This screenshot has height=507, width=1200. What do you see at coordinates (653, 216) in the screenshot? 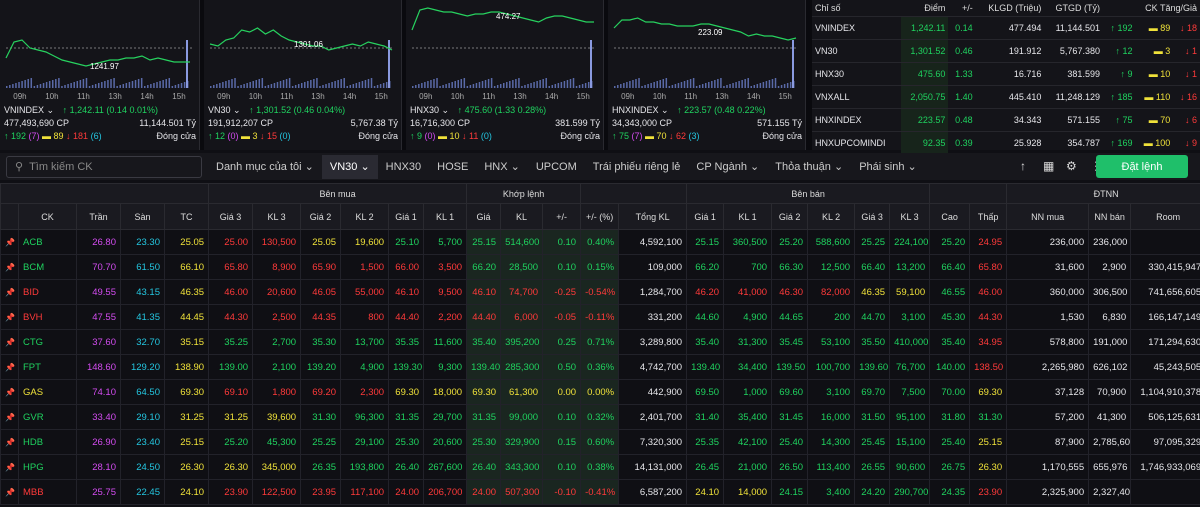
I see `column-header: Tổng KL` at bounding box center [653, 216].